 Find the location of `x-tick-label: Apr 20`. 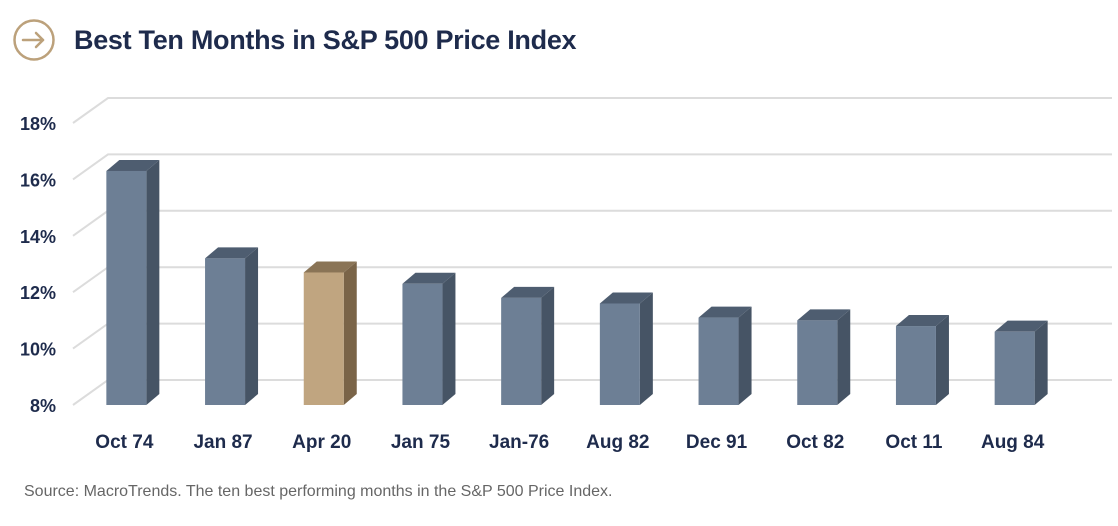

x-tick-label: Apr 20 is located at coordinates (321, 442).